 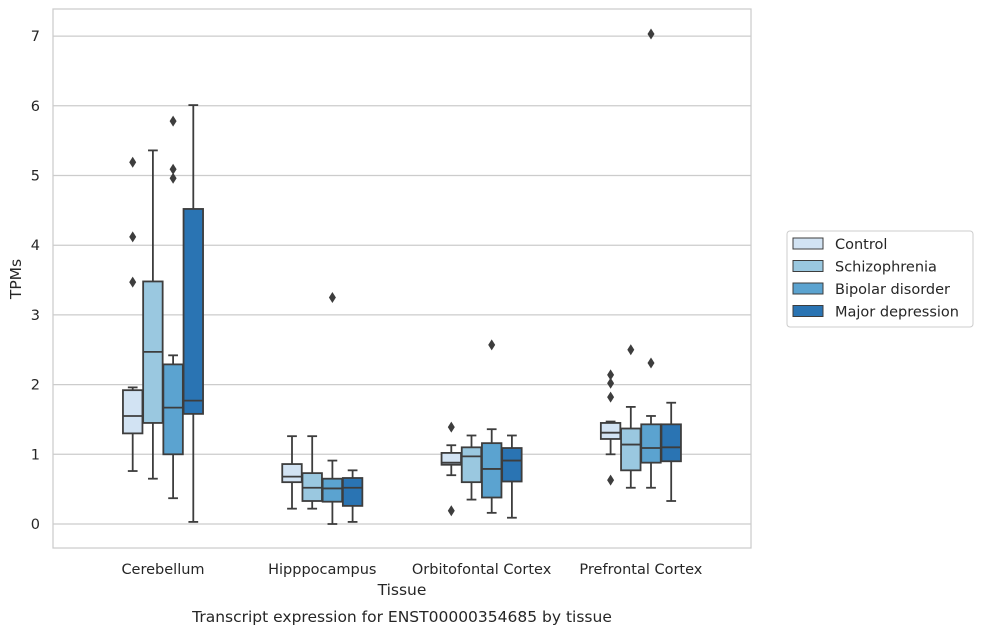 I want to click on legend-label: Bipolar disorder, so click(x=892, y=290).